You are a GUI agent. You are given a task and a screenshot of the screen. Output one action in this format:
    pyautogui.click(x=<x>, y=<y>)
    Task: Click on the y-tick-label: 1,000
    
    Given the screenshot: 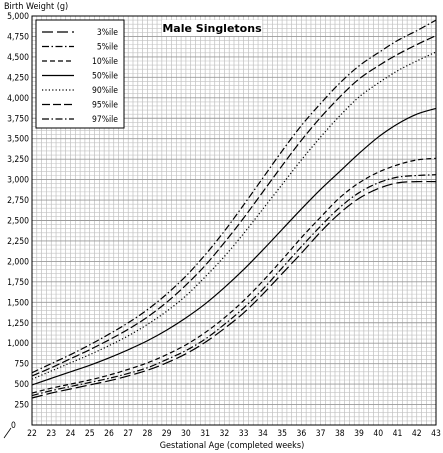 What is the action you would take?
    pyautogui.click(x=18, y=344)
    